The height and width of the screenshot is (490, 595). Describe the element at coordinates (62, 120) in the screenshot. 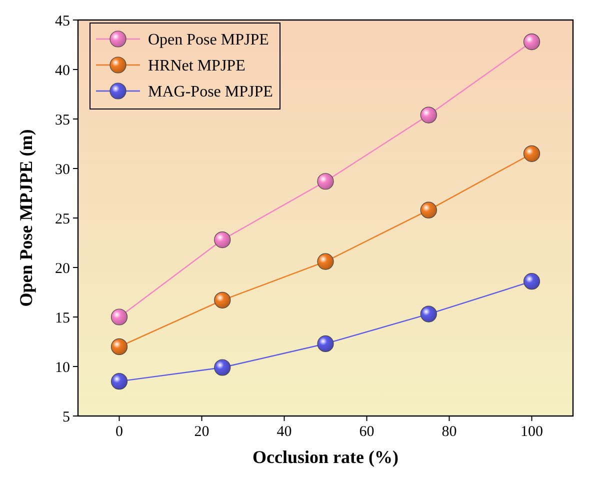

I see `y-tick-label: 35` at that location.